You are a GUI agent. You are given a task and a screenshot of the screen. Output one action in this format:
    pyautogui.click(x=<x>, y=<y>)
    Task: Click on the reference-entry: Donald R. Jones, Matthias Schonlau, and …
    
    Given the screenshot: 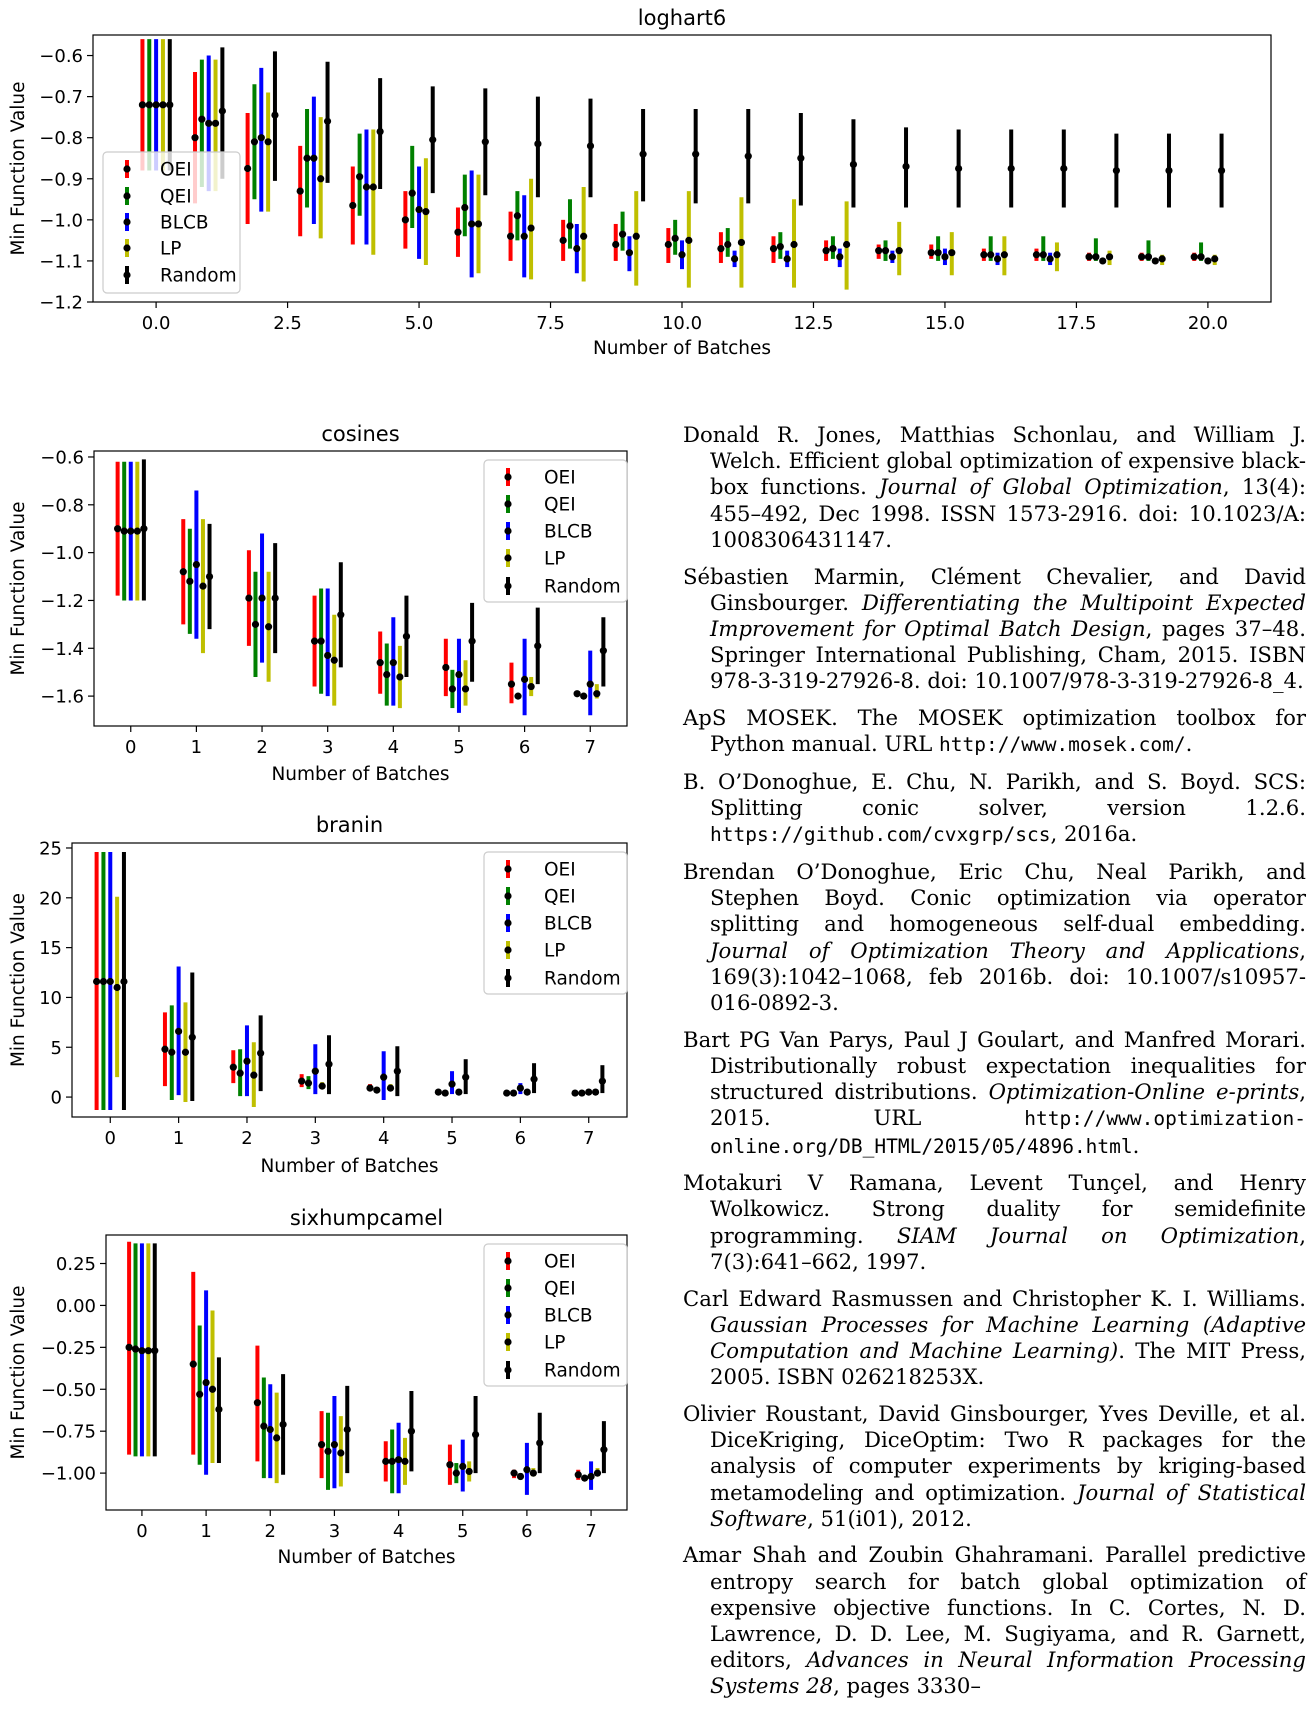 What is the action you would take?
    pyautogui.click(x=994, y=487)
    